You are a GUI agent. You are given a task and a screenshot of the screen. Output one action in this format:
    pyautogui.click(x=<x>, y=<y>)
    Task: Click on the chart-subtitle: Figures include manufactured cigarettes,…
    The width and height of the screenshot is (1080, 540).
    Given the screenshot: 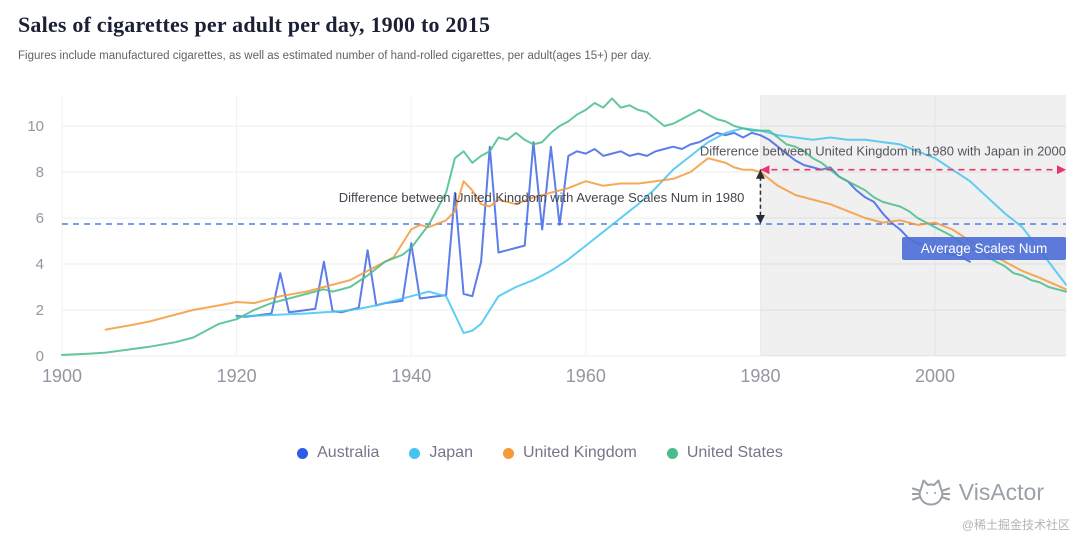 What is the action you would take?
    pyautogui.click(x=335, y=56)
    